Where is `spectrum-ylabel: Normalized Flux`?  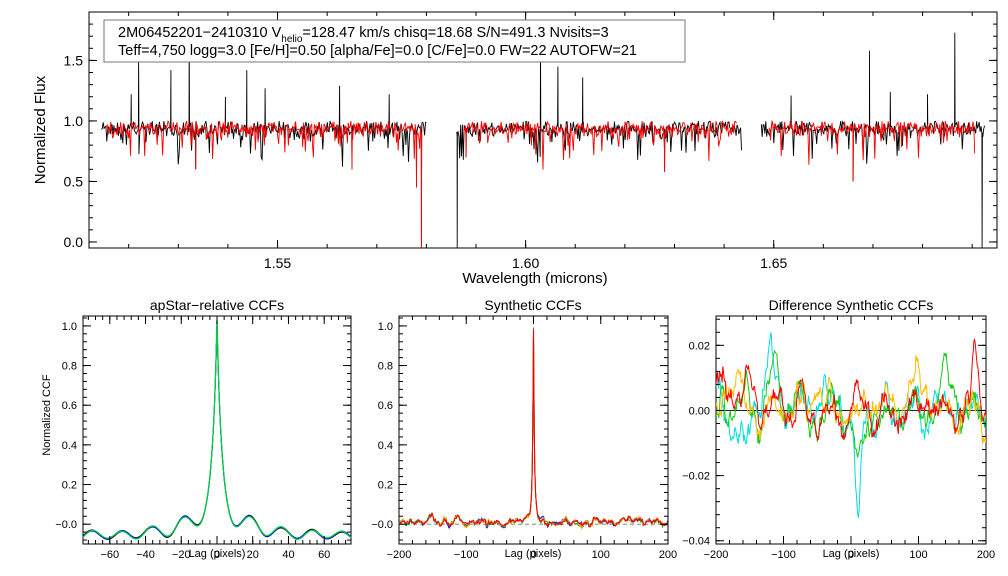
spectrum-ylabel: Normalized Flux is located at coordinates (40, 129).